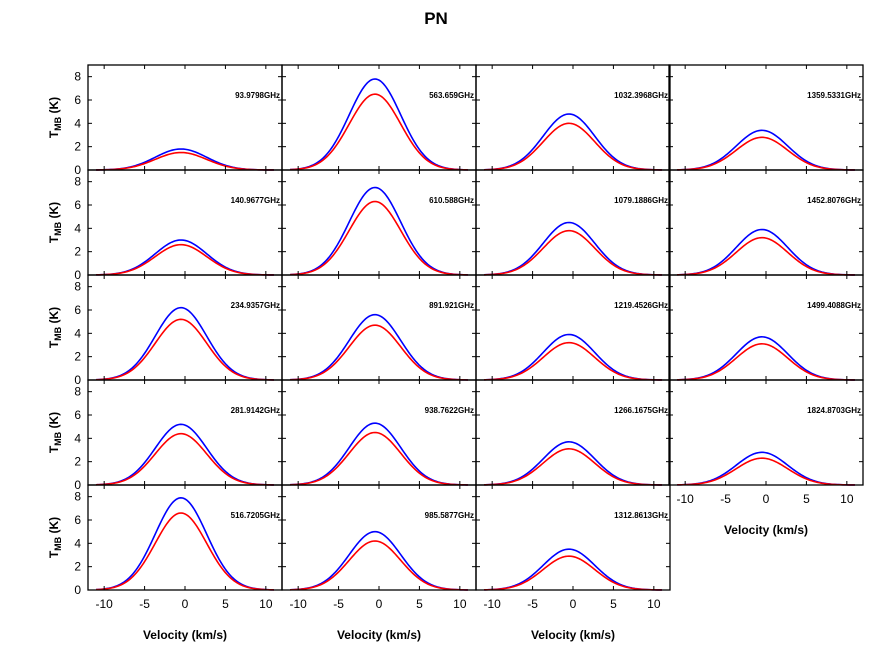 The image size is (872, 654). Describe the element at coordinates (766, 458) in the screenshot. I see `spectrum-panel: 1824.8703GHz -10 -5 0 5 10 Velocity (km/s)` at that location.